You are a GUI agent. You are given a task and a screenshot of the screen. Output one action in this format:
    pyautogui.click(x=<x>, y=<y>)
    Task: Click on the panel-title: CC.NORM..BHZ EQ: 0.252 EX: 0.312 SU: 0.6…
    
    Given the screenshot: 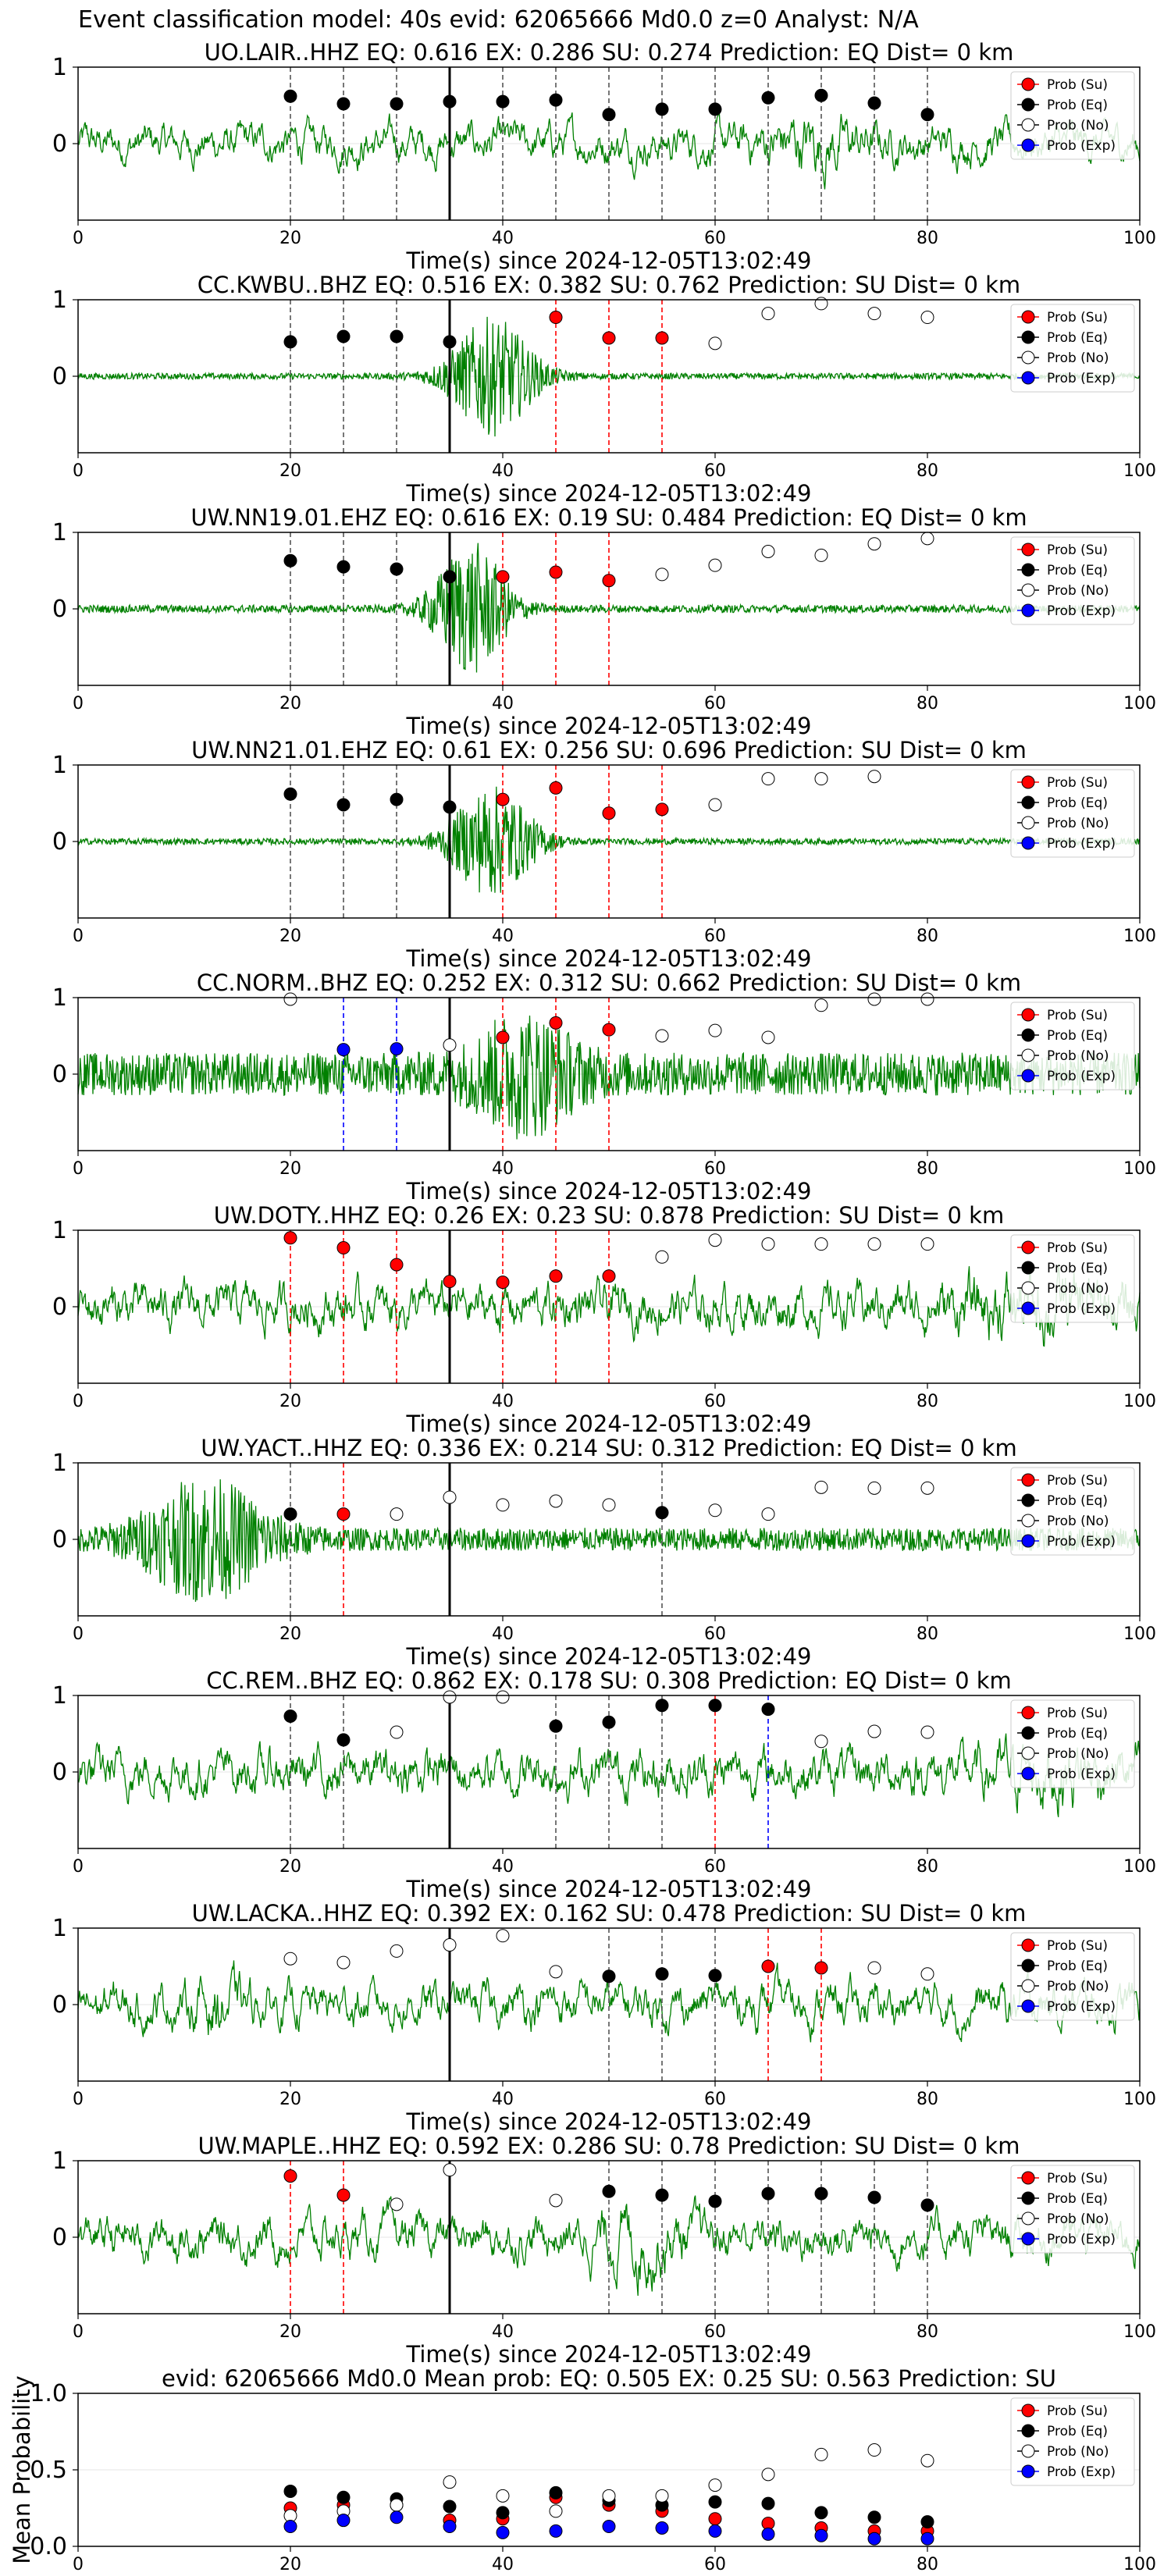 What is the action you would take?
    pyautogui.click(x=609, y=983)
    